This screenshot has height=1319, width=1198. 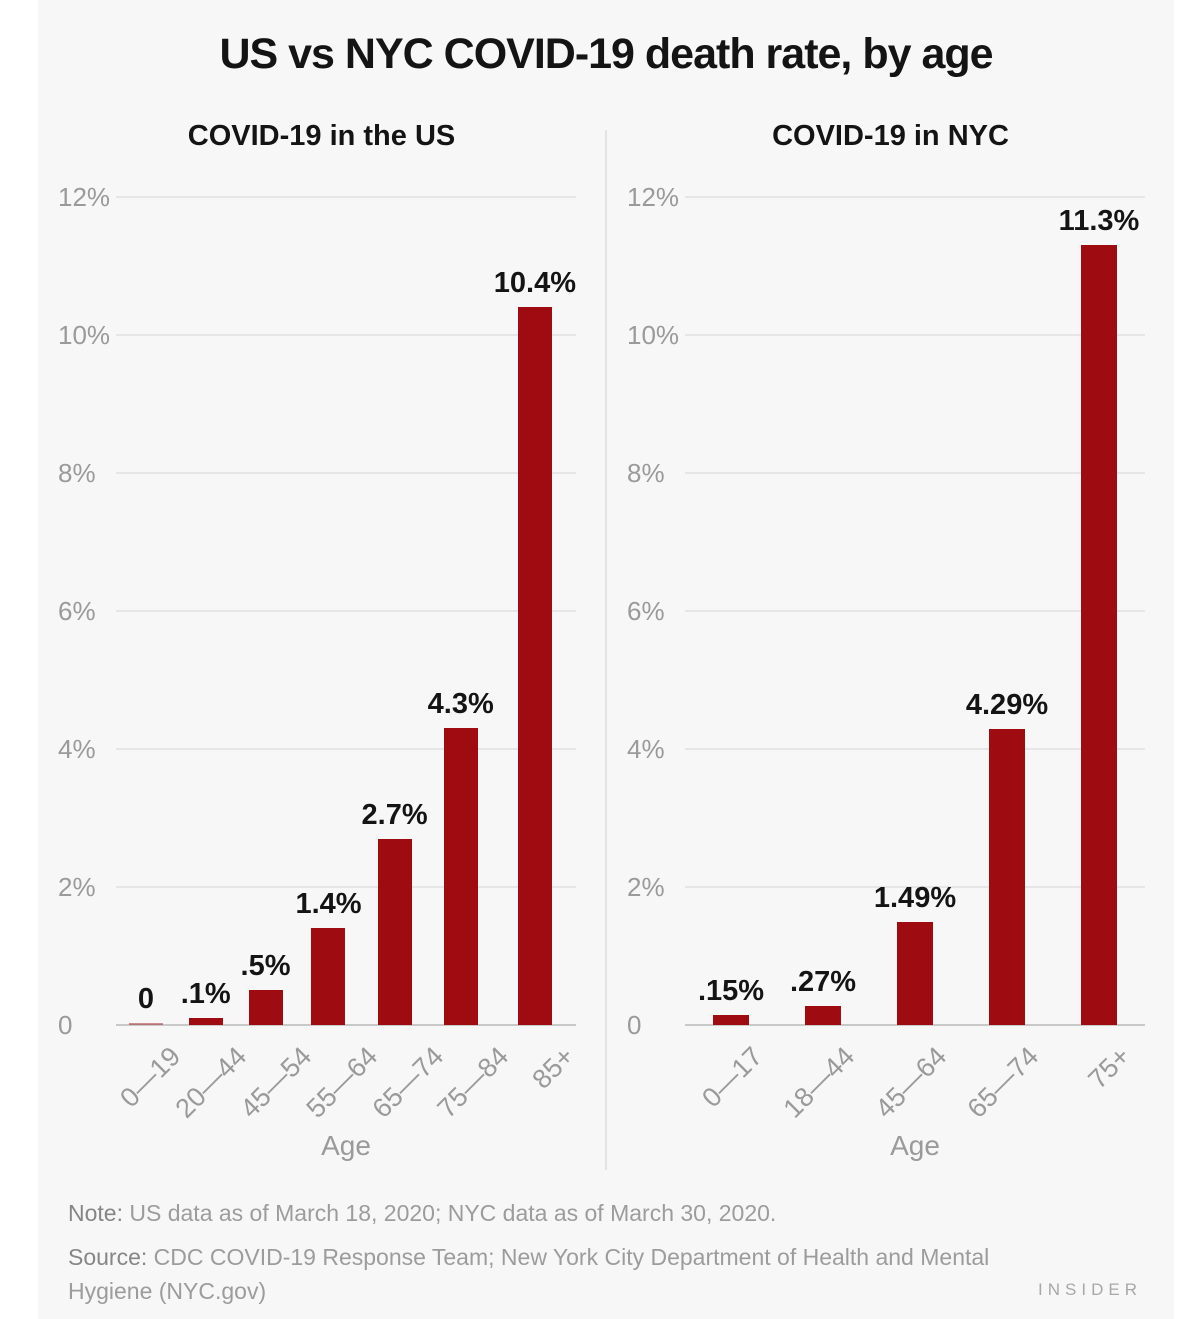 I want to click on bar-value-label: .15%, so click(x=731, y=991).